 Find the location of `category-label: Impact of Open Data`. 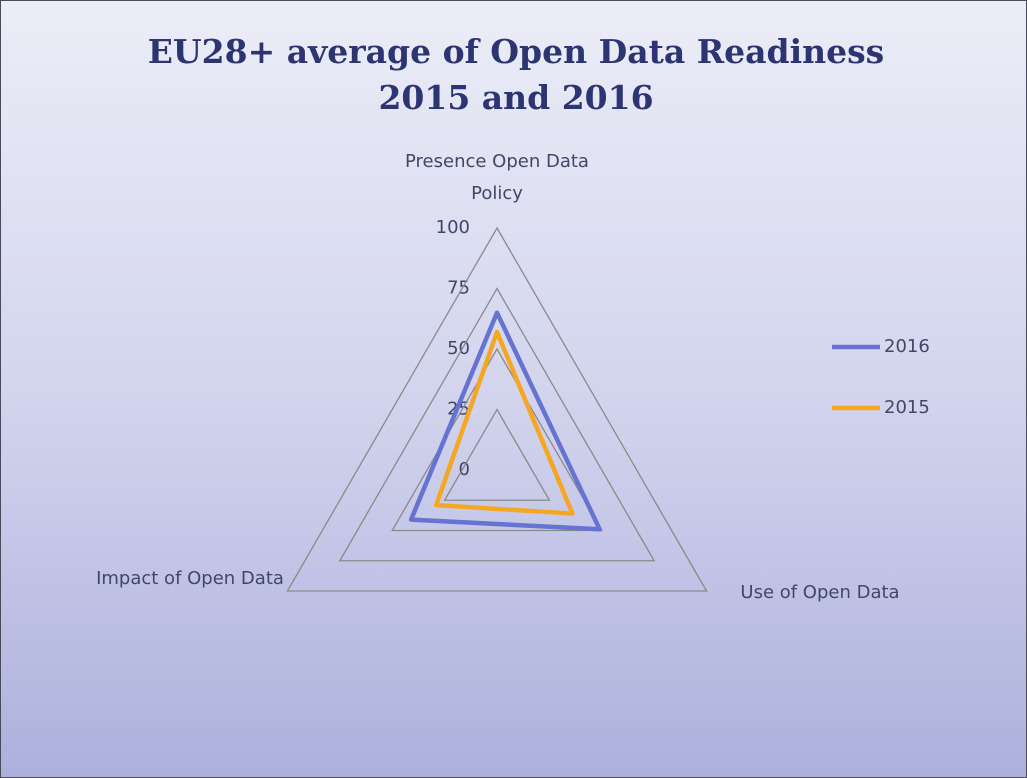

category-label: Impact of Open Data is located at coordinates (190, 578).